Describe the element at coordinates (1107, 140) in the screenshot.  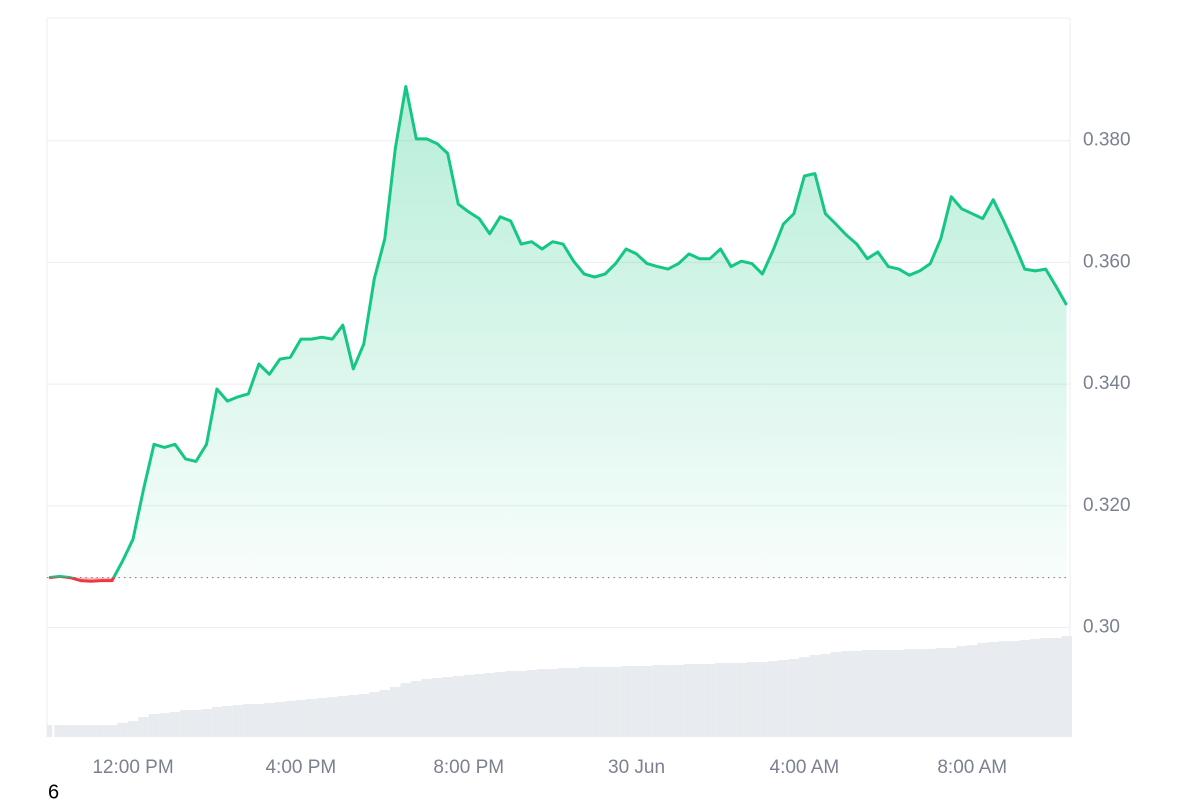
I see `y-tick-label: 0.380` at that location.